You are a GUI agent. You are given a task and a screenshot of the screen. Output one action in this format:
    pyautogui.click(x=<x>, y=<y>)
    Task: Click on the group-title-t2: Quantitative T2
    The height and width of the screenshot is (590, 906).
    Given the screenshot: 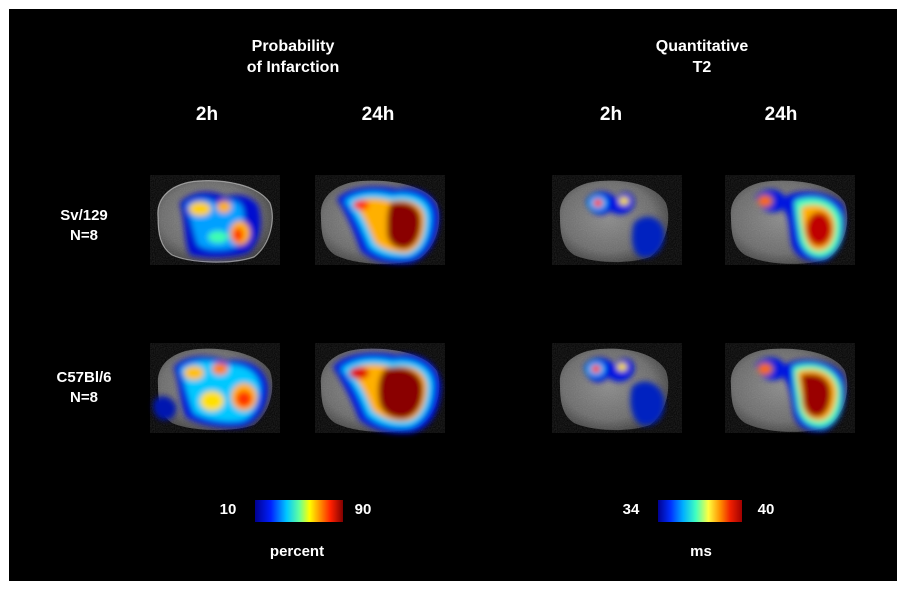 What is the action you would take?
    pyautogui.click(x=702, y=57)
    